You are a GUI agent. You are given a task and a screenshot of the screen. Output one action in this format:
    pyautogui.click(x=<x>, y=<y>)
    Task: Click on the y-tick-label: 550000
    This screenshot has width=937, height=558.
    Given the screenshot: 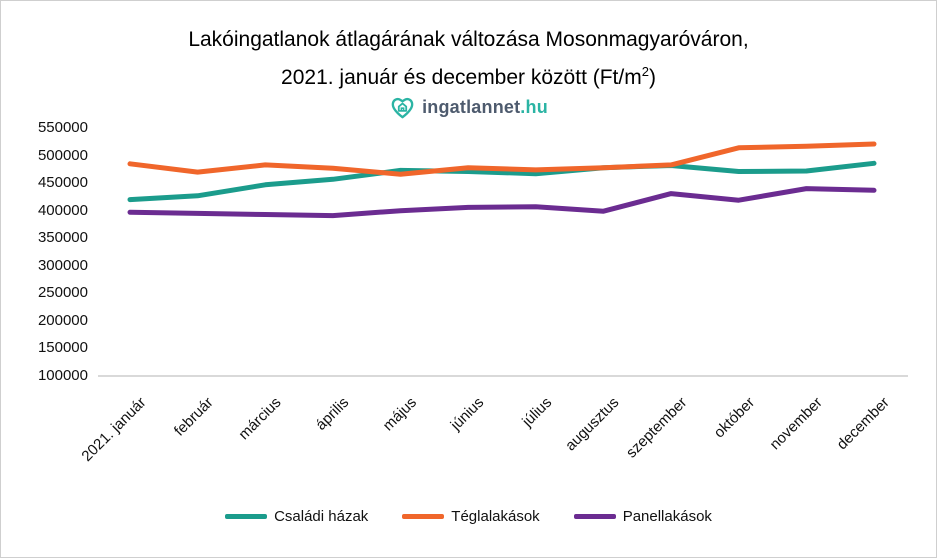 What is the action you would take?
    pyautogui.click(x=62, y=127)
    